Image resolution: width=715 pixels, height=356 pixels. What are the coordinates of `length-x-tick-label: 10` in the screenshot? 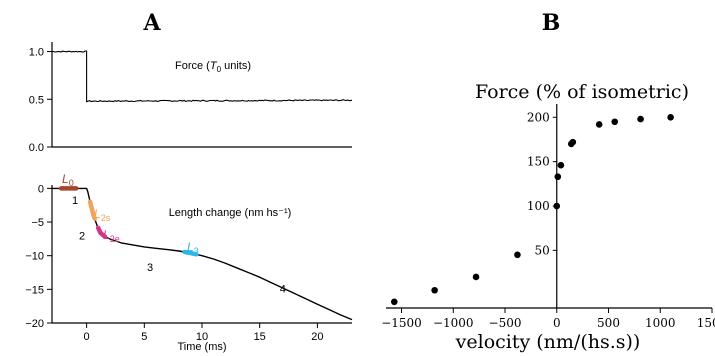 It's located at (202, 337).